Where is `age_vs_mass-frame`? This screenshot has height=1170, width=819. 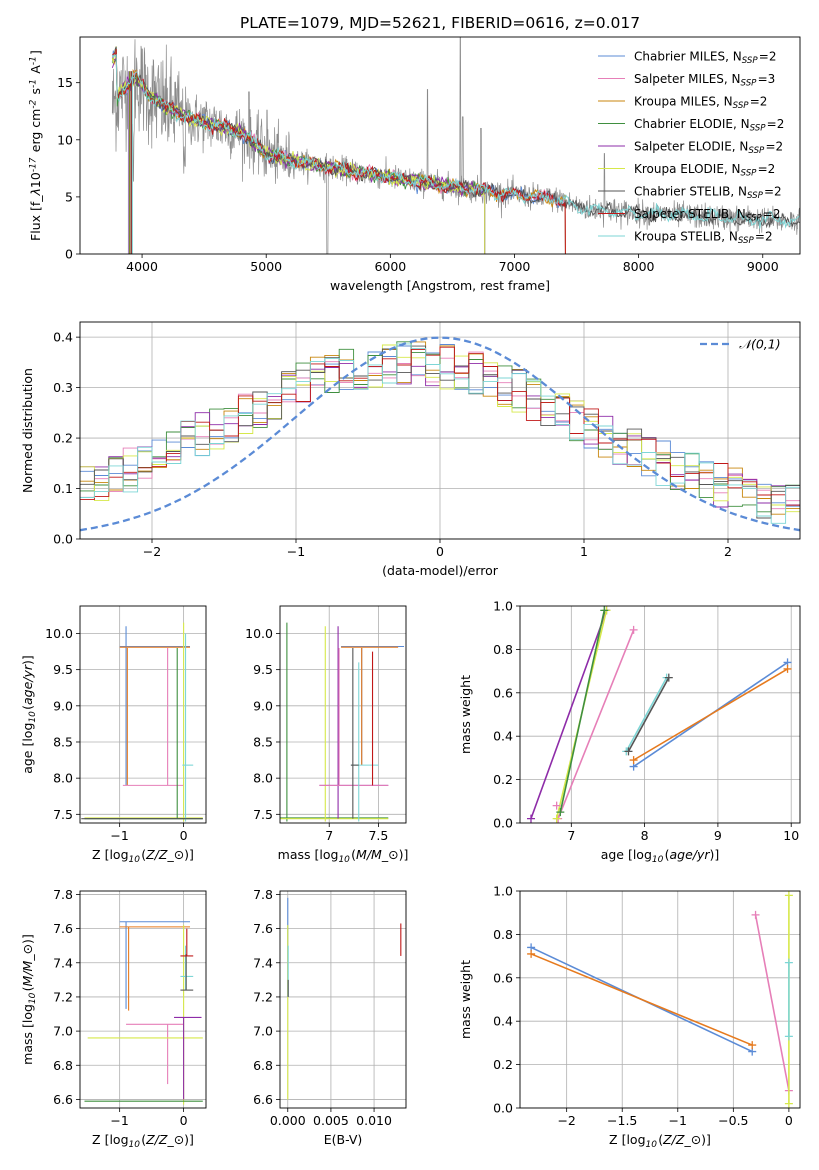 age_vs_mass-frame is located at coordinates (343, 714).